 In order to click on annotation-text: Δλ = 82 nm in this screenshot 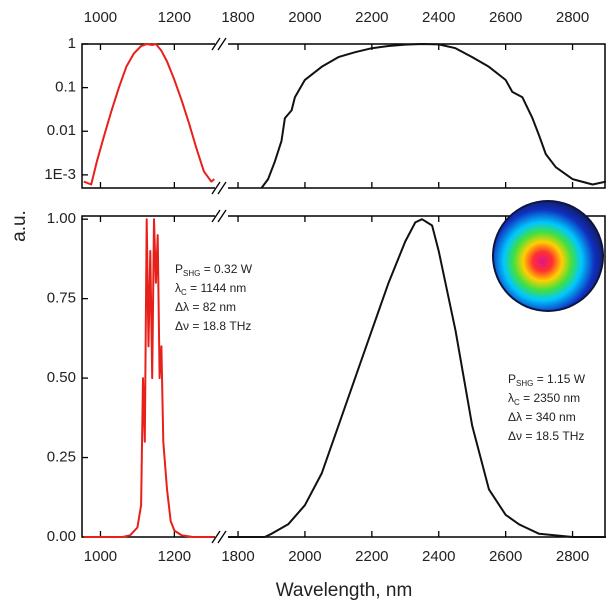, I will do `click(205, 307)`.